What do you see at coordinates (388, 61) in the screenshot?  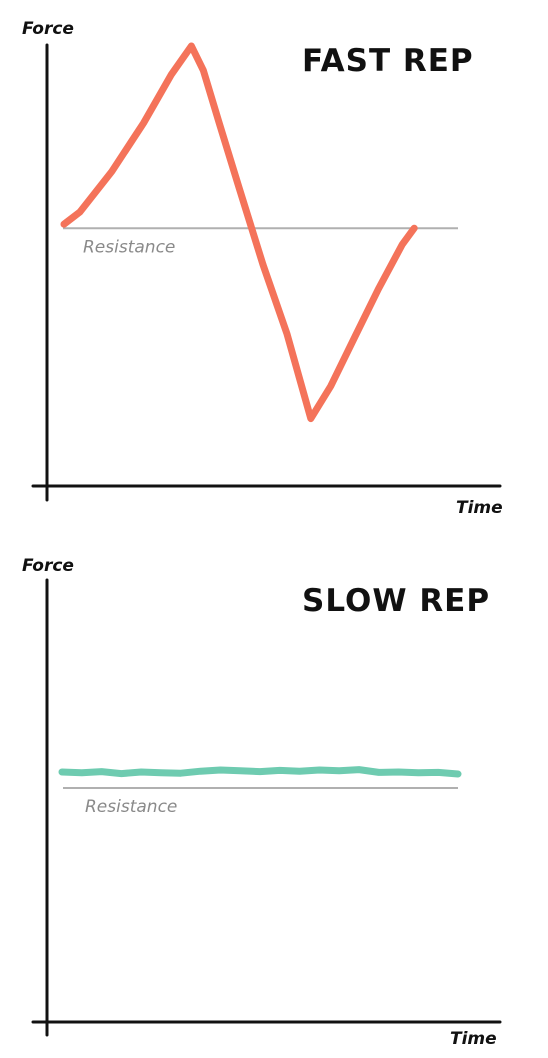 I see `chart-title: FAST REP` at bounding box center [388, 61].